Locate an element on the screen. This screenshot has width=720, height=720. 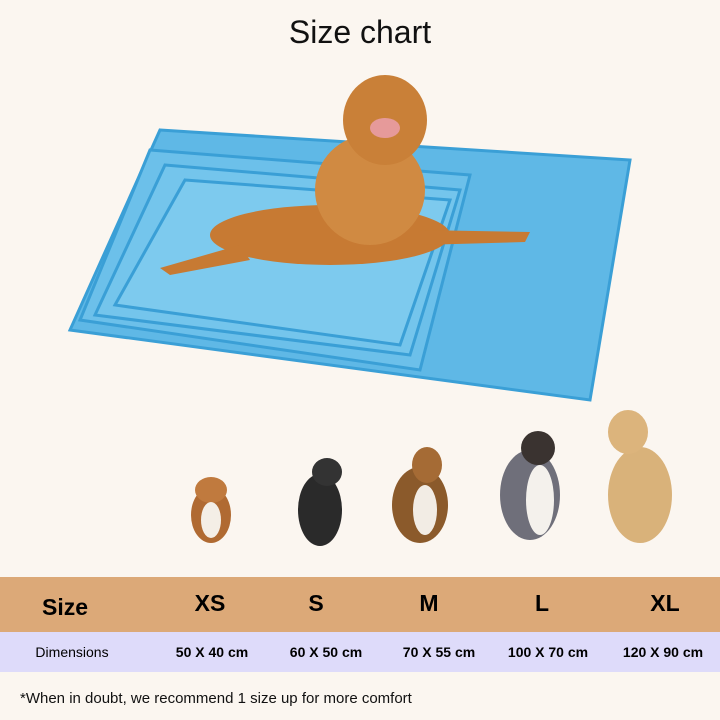
size-row: Size XS S M L XL is located at coordinates (360, 604).